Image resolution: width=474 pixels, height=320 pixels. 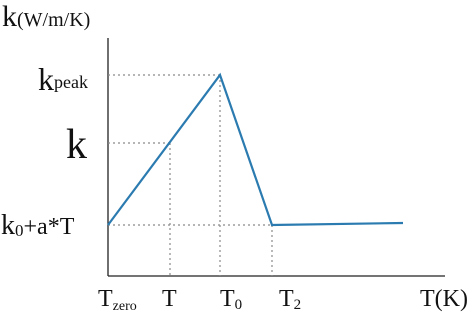 I want to click on label-part: peak, so click(x=71, y=82).